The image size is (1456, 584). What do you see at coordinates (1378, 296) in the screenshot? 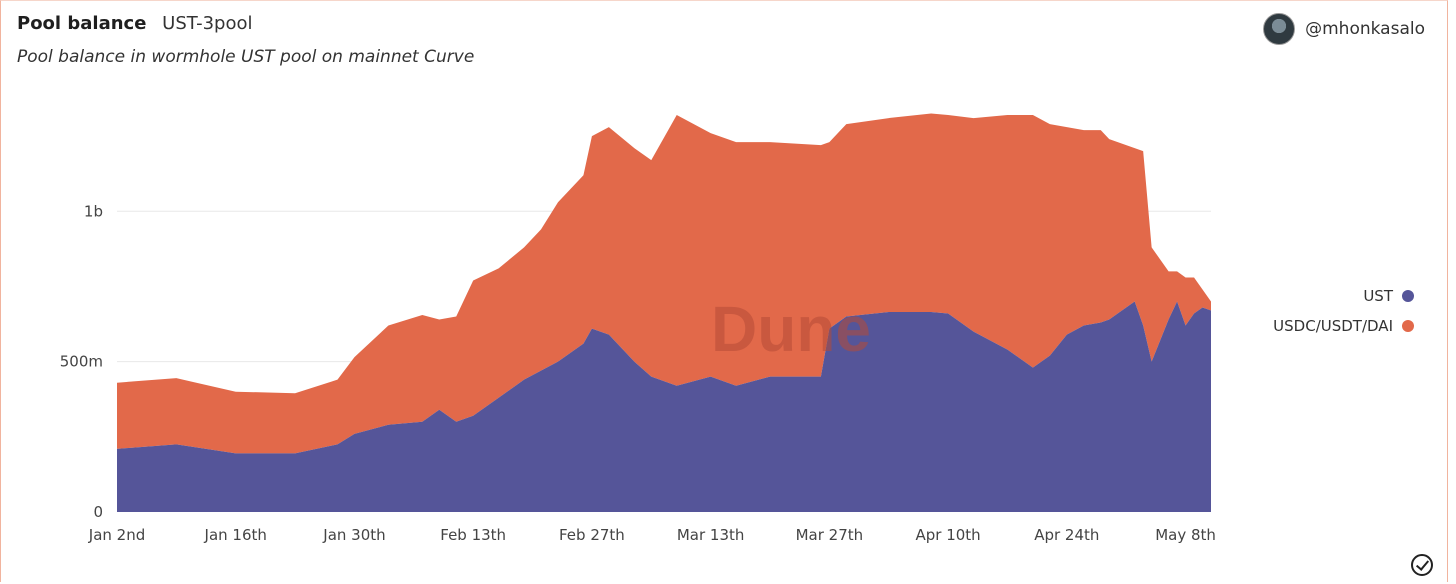
I see `legend-label: UST` at bounding box center [1378, 296].